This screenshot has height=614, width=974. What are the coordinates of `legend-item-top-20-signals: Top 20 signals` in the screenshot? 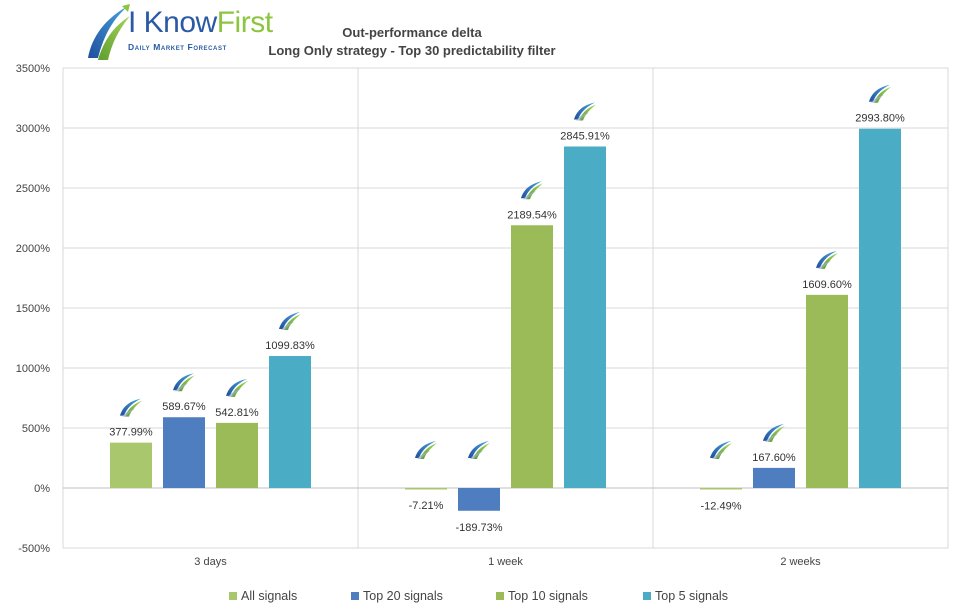 It's located at (397, 596).